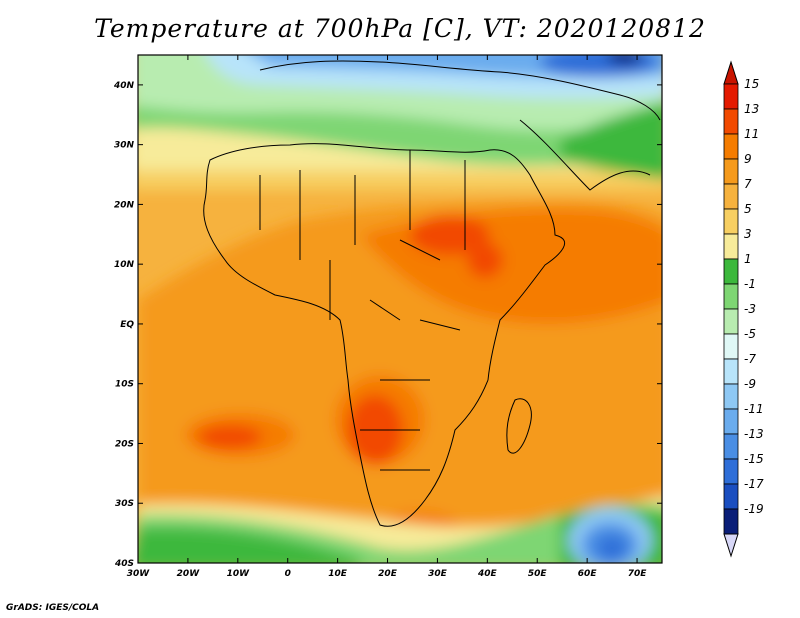 This screenshot has width=800, height=618. I want to click on colorbar-label: -17, so click(754, 484).